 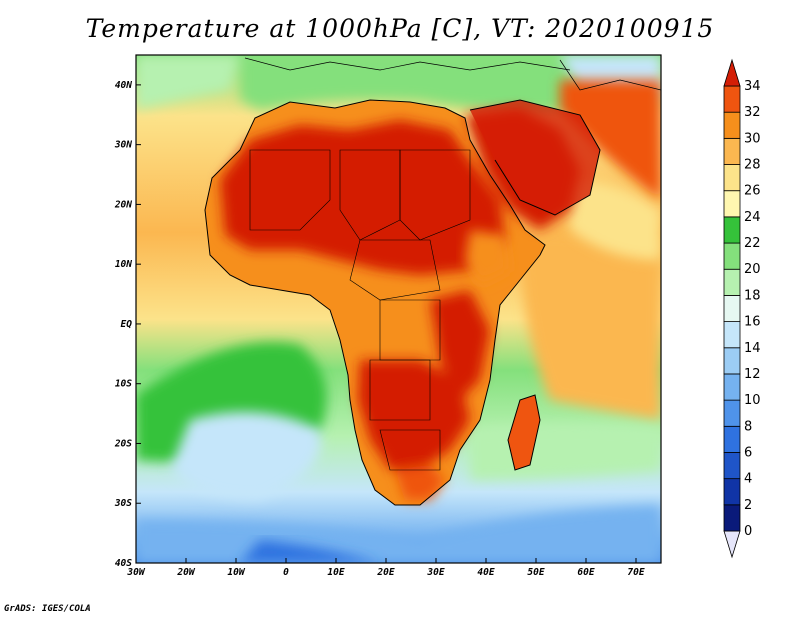 I want to click on lon-tick-label: 70E, so click(x=635, y=572).